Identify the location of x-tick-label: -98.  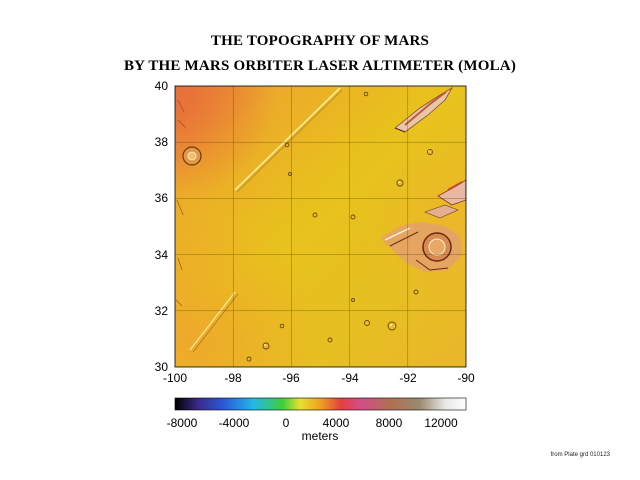
(233, 378).